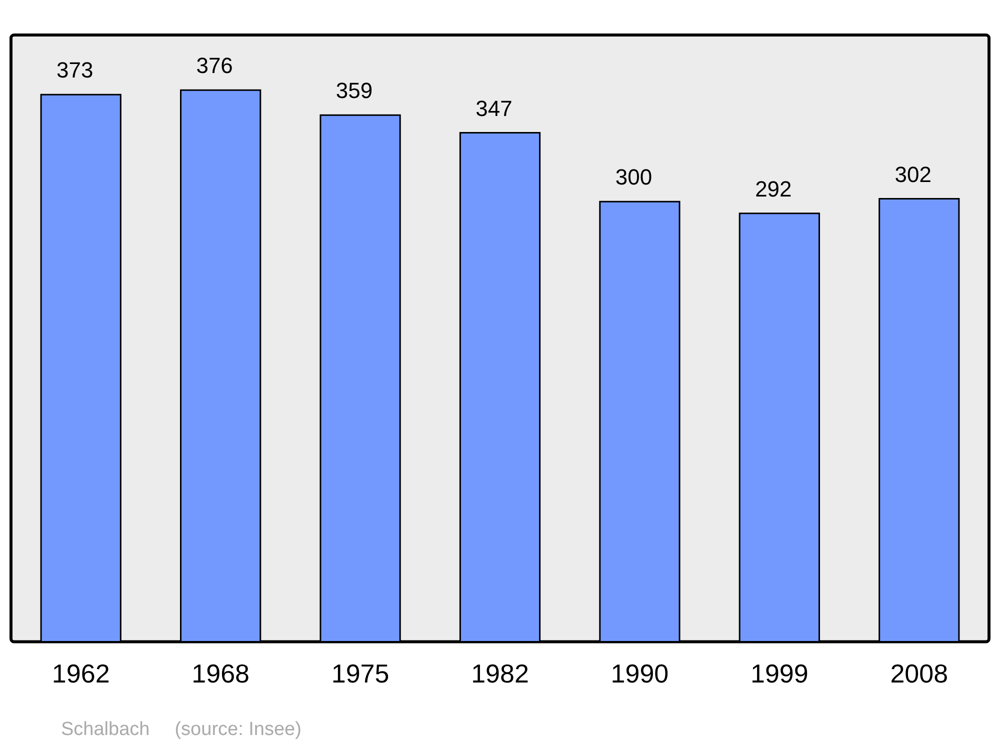 This screenshot has width=1000, height=747. Describe the element at coordinates (214, 65) in the screenshot. I see `data-label: 376` at that location.